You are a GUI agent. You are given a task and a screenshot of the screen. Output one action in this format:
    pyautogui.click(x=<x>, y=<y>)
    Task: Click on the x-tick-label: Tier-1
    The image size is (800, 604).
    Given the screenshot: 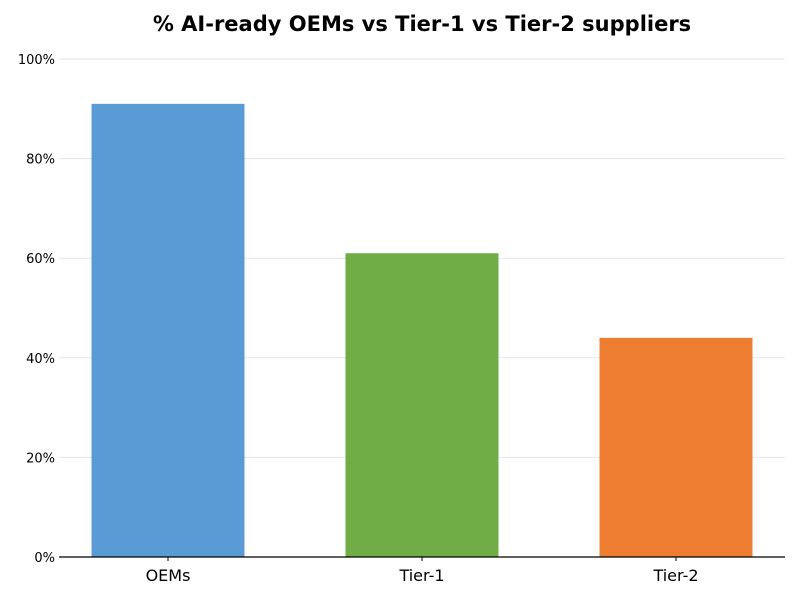 What is the action you would take?
    pyautogui.click(x=421, y=575)
    